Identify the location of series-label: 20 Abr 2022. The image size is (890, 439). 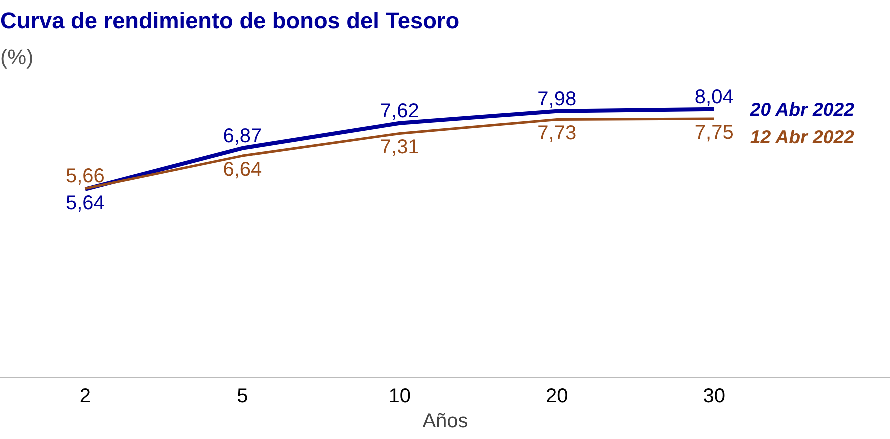
(802, 109).